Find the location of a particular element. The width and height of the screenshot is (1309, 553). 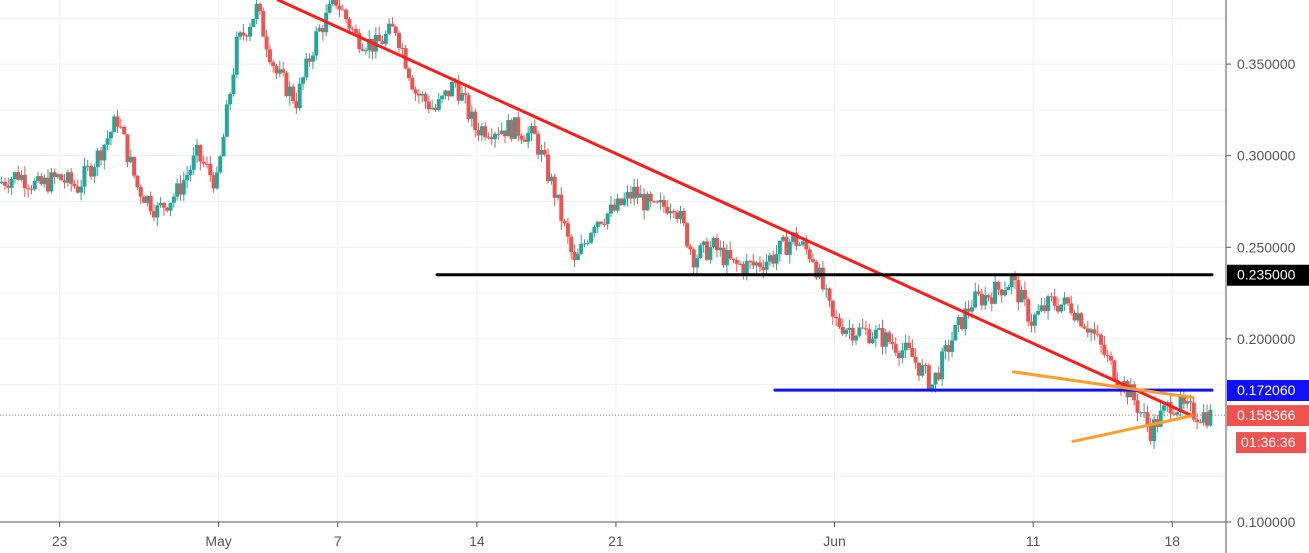

x-tick-label: 7 is located at coordinates (338, 541).